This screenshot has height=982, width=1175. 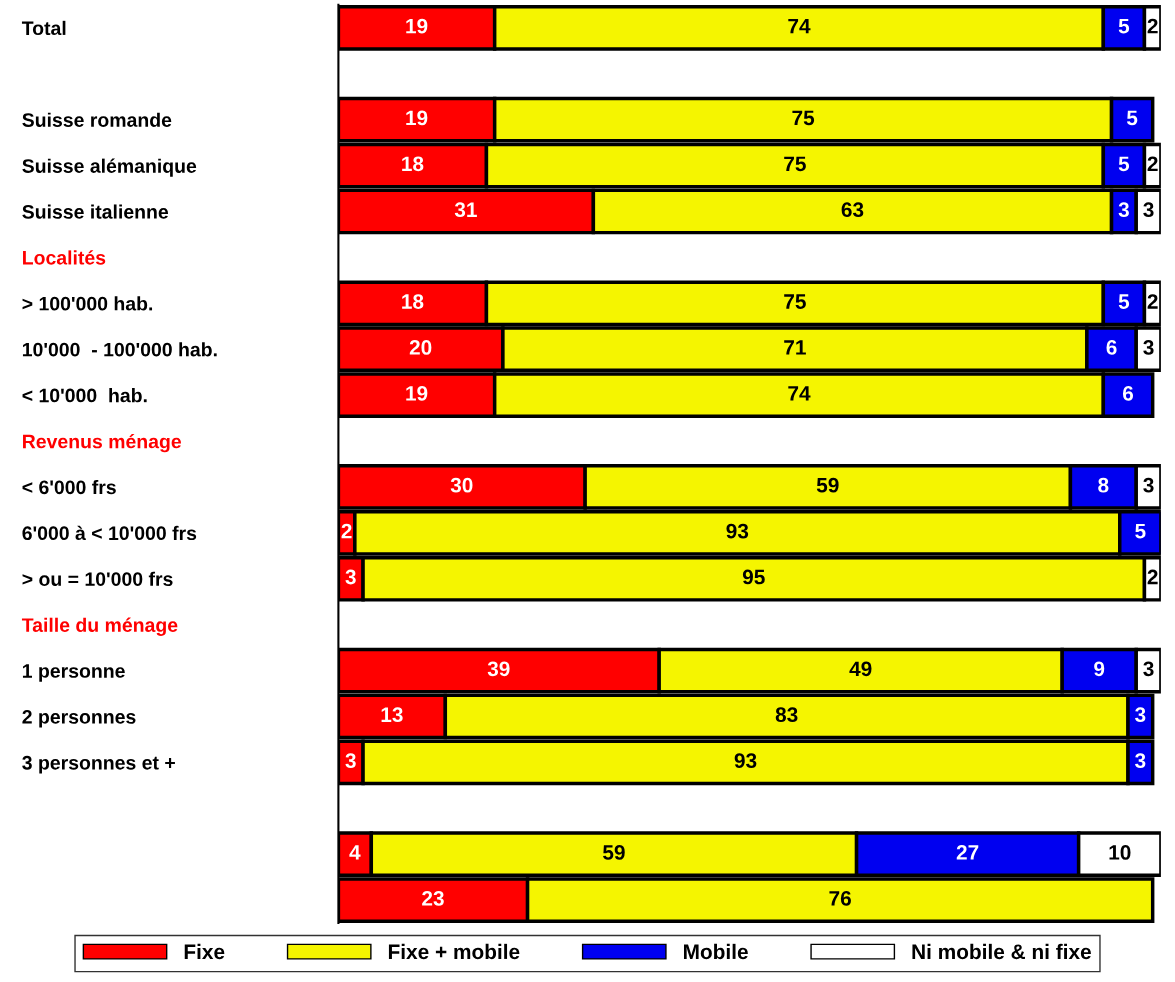 What do you see at coordinates (119, 349) in the screenshot?
I see `y-tick-label: 10'000 - 100'000 hab.` at bounding box center [119, 349].